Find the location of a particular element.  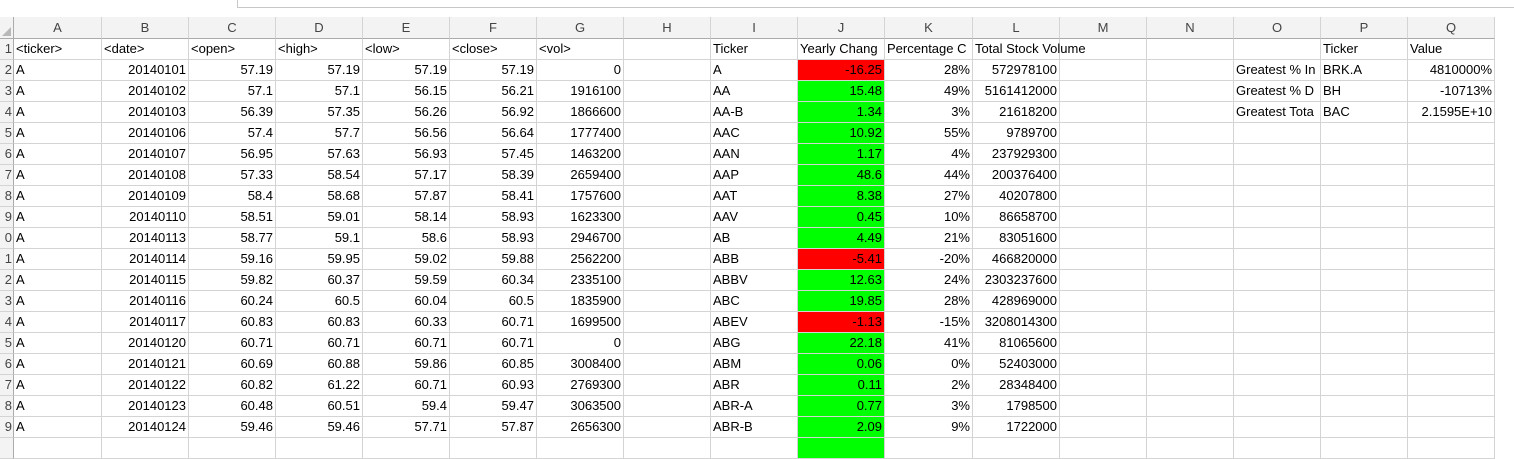

greatest-value-cell: 4810000% is located at coordinates (1451, 70).